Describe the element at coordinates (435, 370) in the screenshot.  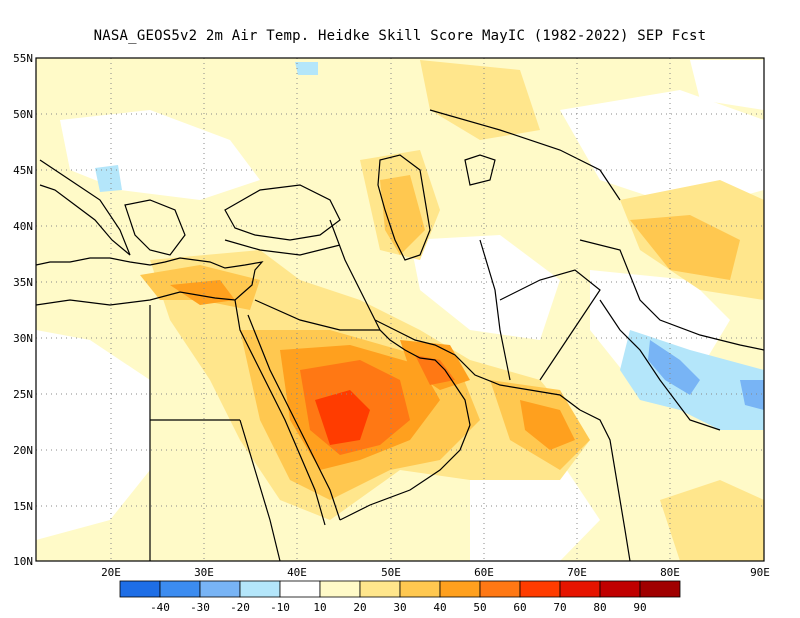
I see `field-red-gulf` at that location.